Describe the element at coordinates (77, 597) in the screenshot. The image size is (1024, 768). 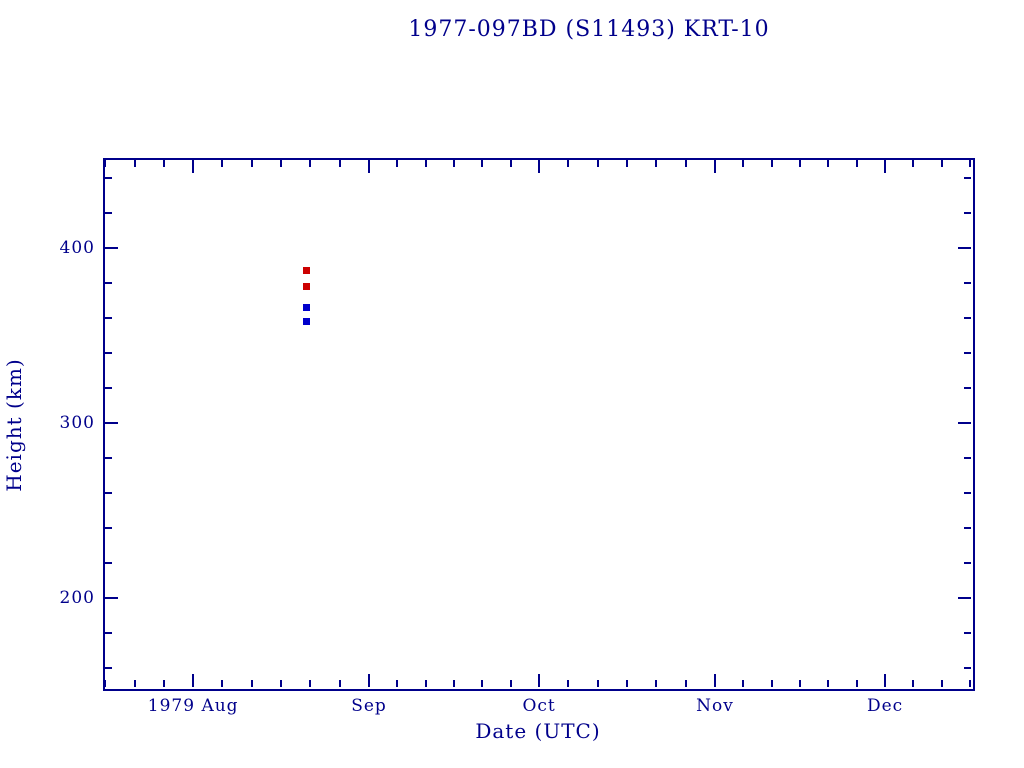
I see `y-tick-label: 200` at that location.